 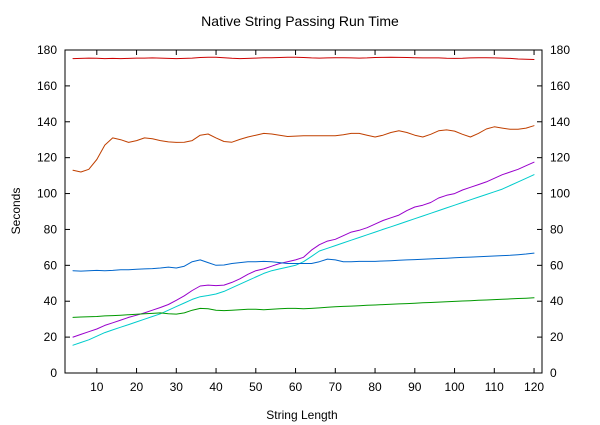 I want to click on y-tick-label: 60, so click(x=51, y=265).